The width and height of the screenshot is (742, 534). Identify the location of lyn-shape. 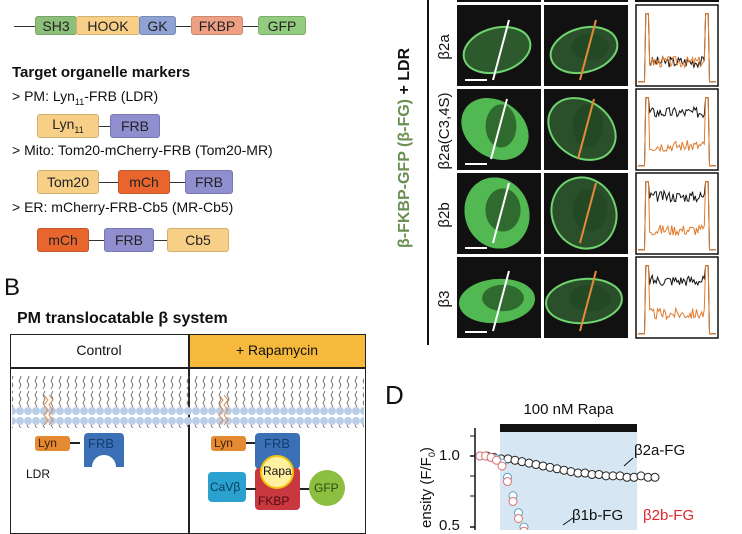
(52, 443).